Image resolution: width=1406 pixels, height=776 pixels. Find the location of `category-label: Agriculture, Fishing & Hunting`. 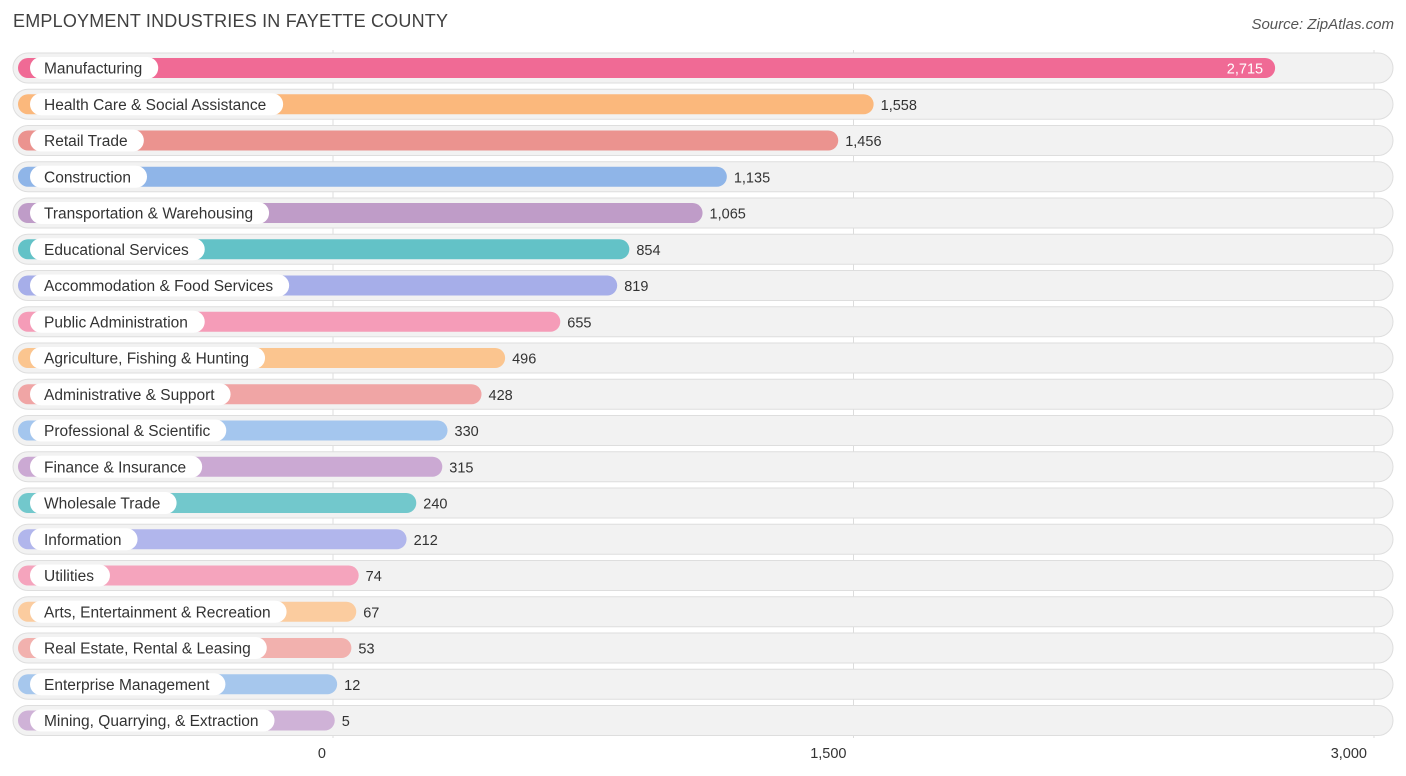

category-label: Agriculture, Fishing & Hunting is located at coordinates (146, 359).